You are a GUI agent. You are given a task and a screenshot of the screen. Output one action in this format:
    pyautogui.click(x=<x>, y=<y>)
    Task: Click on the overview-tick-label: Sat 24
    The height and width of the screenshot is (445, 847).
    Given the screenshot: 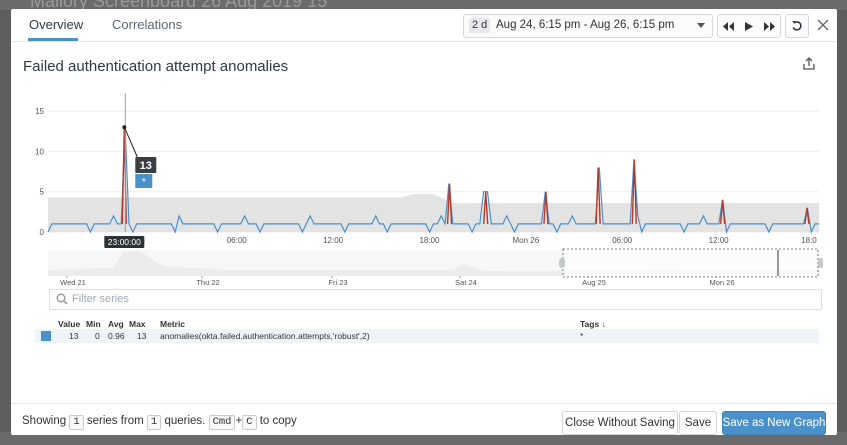 What is the action you would take?
    pyautogui.click(x=466, y=282)
    